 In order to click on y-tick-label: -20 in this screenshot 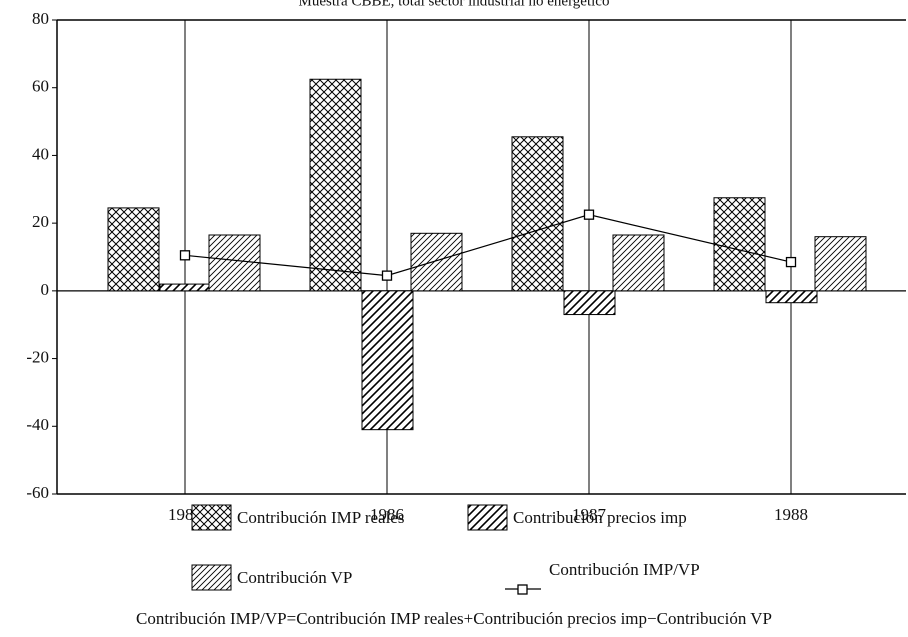, I will do `click(37, 356)`.